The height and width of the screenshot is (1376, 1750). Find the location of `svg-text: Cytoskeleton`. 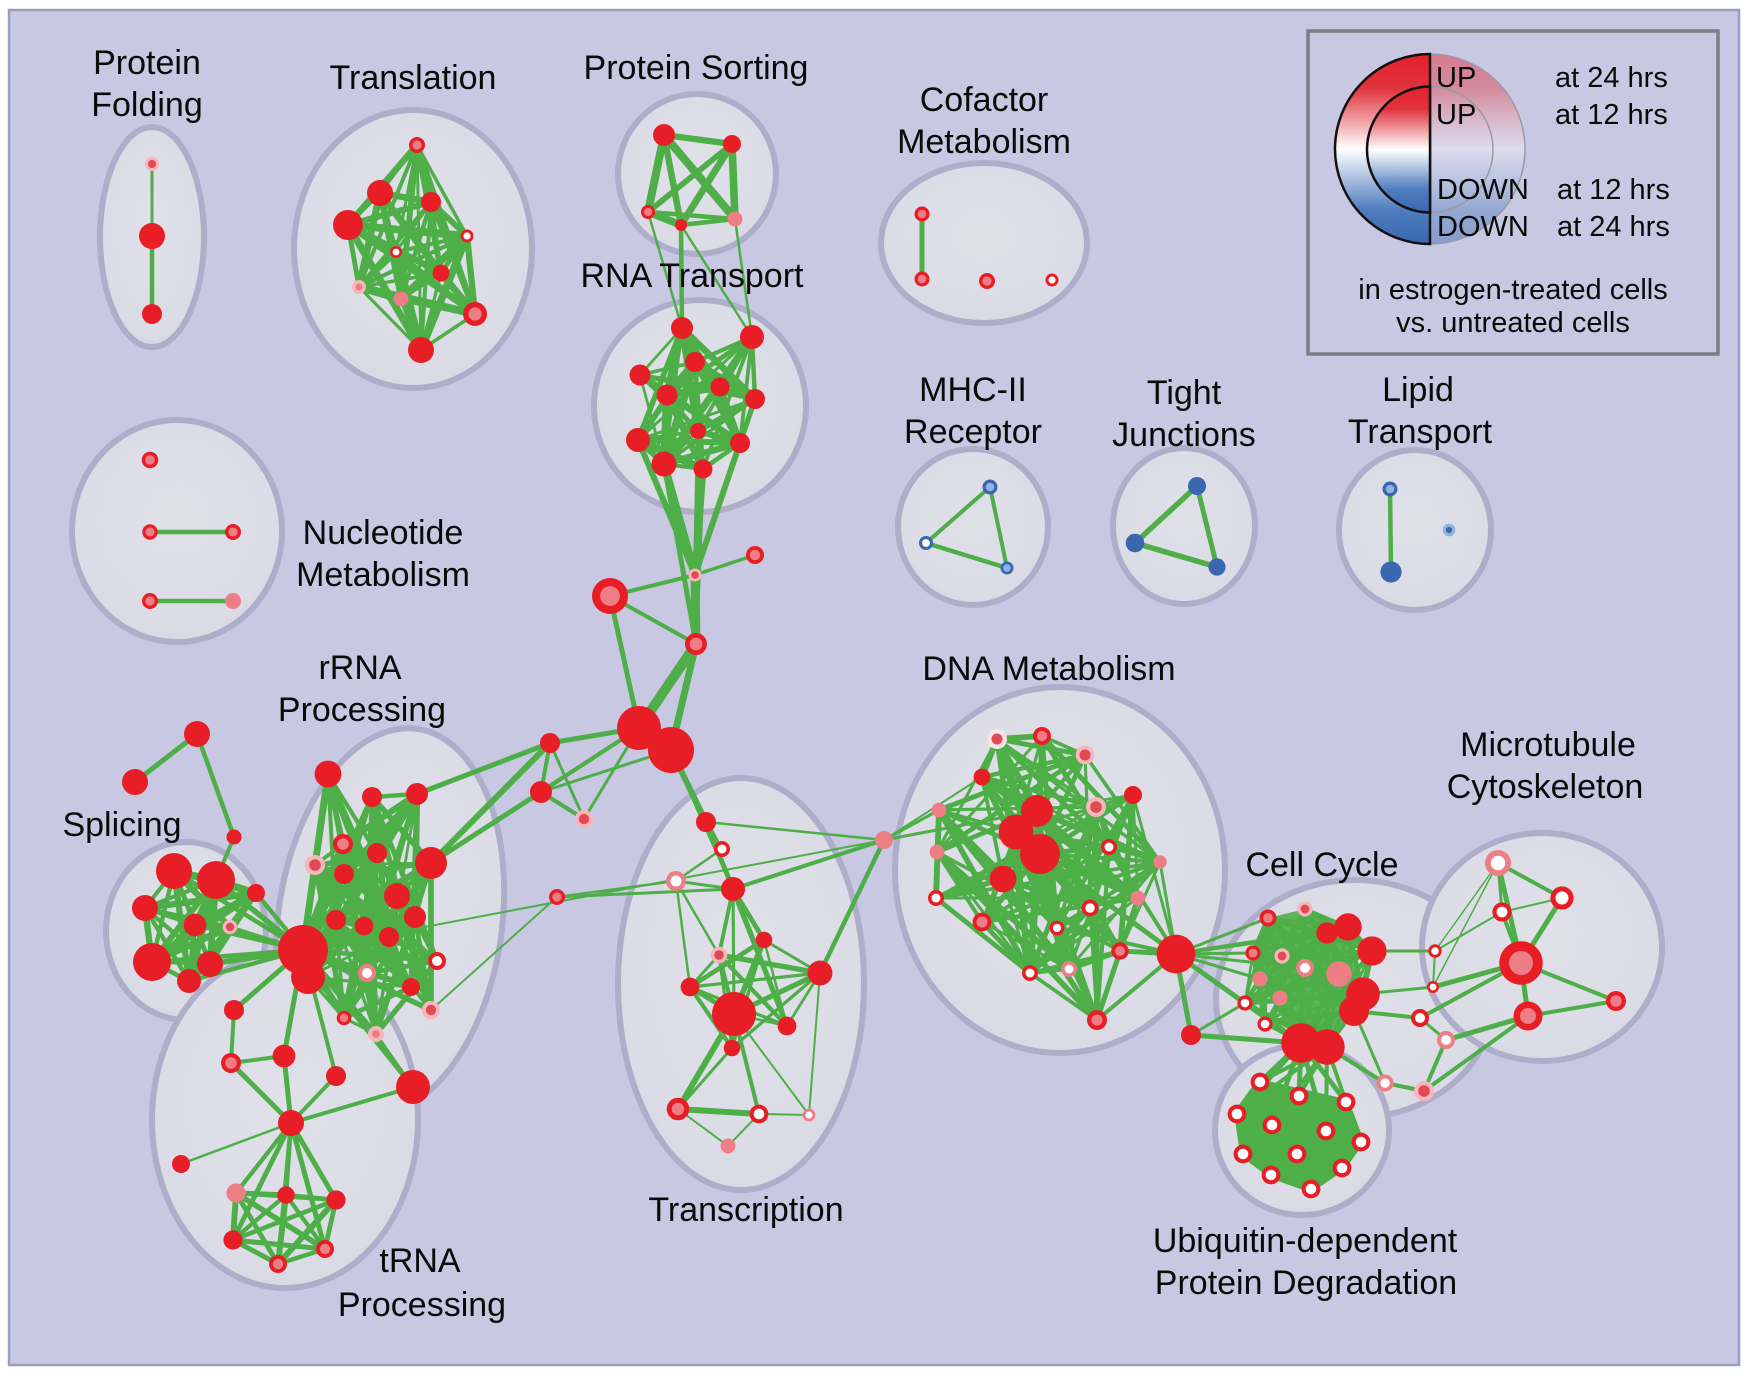

svg-text: Cytoskeleton is located at coordinates (1545, 787).